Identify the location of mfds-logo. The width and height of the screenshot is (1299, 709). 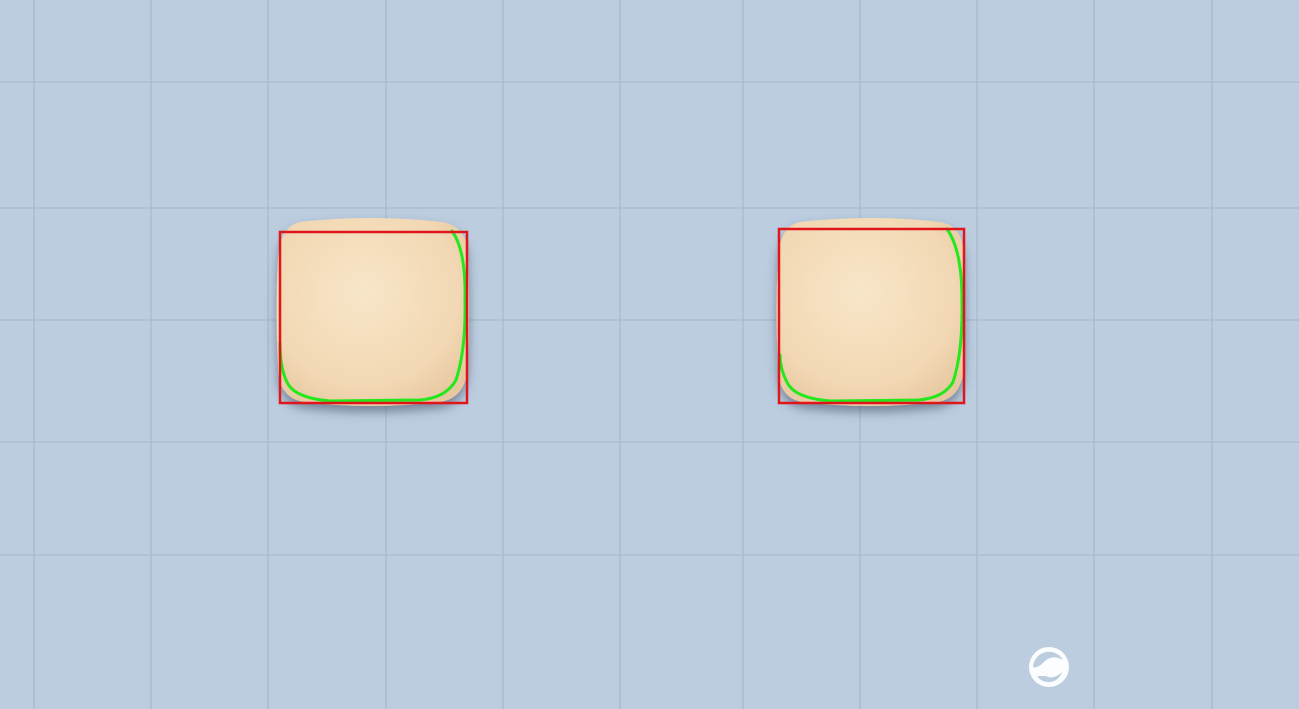
(1049, 667).